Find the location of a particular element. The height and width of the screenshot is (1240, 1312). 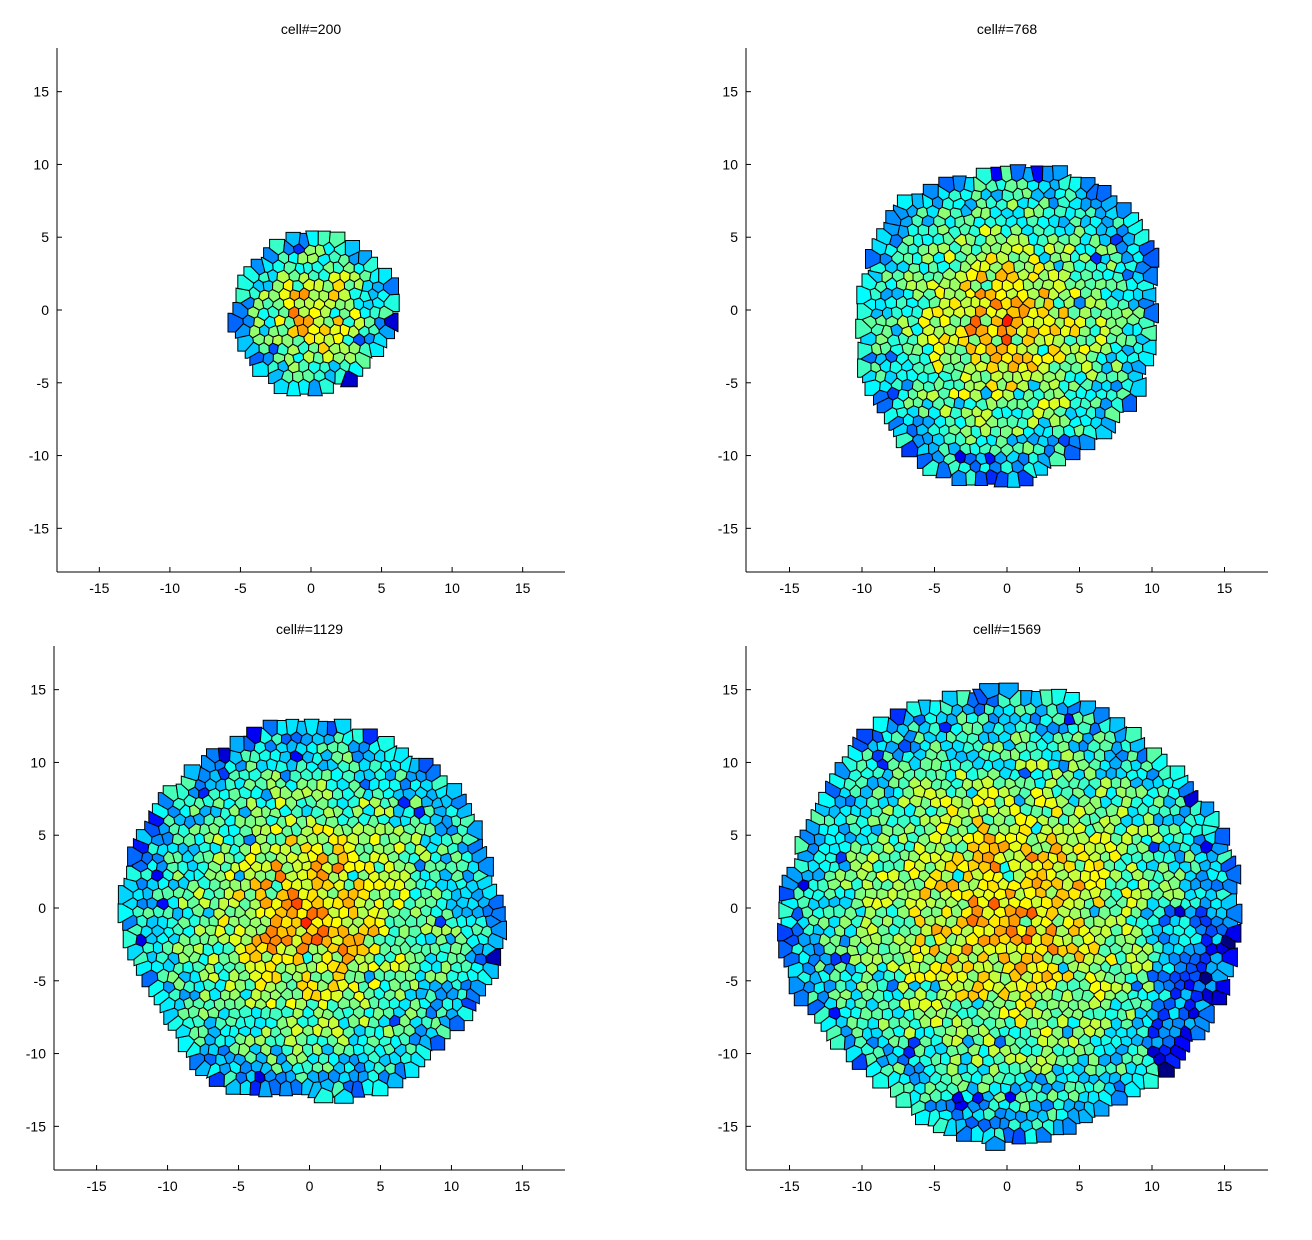

chart-title: cell#=1129 is located at coordinates (309, 629).